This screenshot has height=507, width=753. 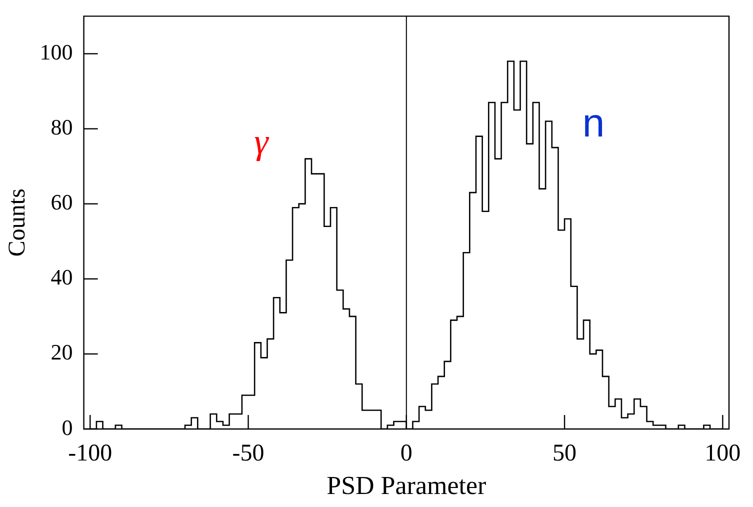 I want to click on annotation: γ, so click(x=262, y=142).